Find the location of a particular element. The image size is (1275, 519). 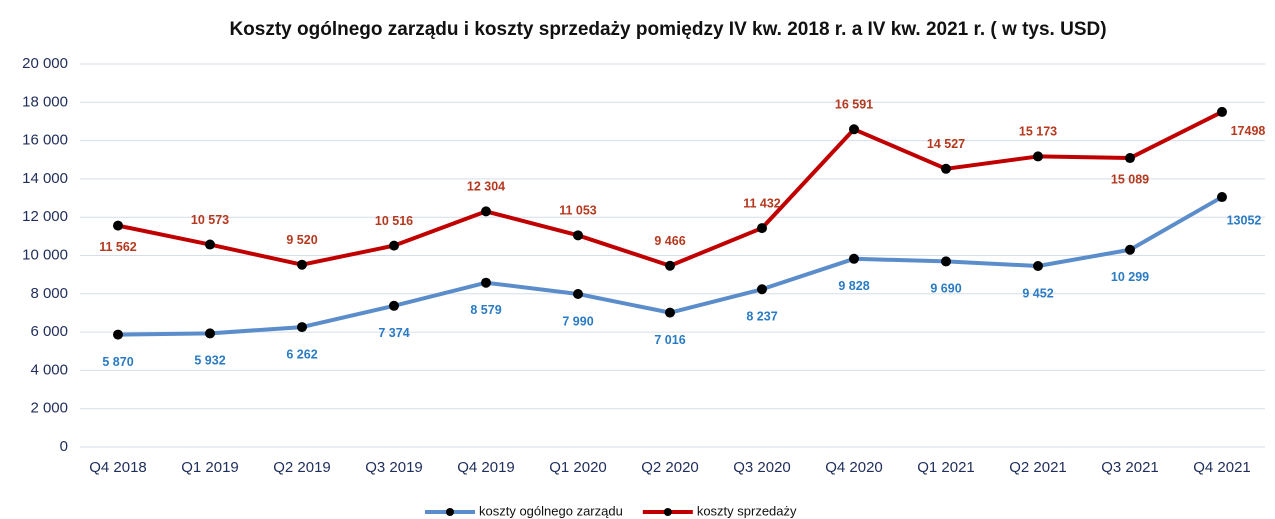

y-tick-label: 10 000 is located at coordinates (45, 254).